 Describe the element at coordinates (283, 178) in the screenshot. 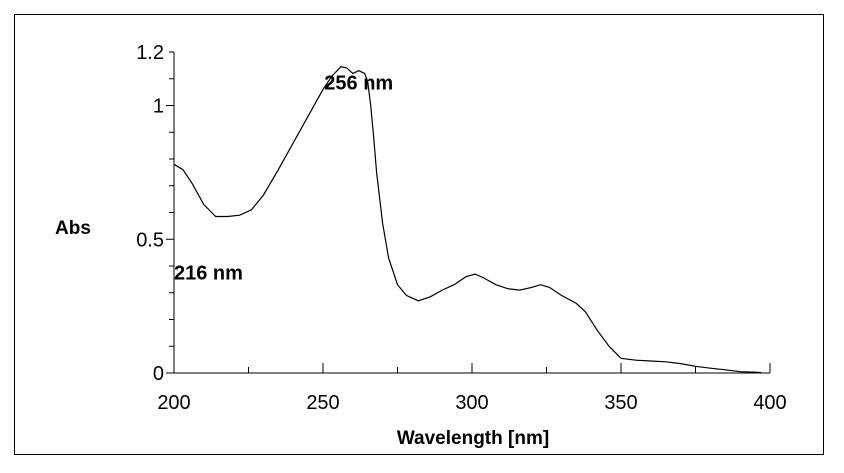

I see `annotation-layer: 256 nm 216 nm` at that location.